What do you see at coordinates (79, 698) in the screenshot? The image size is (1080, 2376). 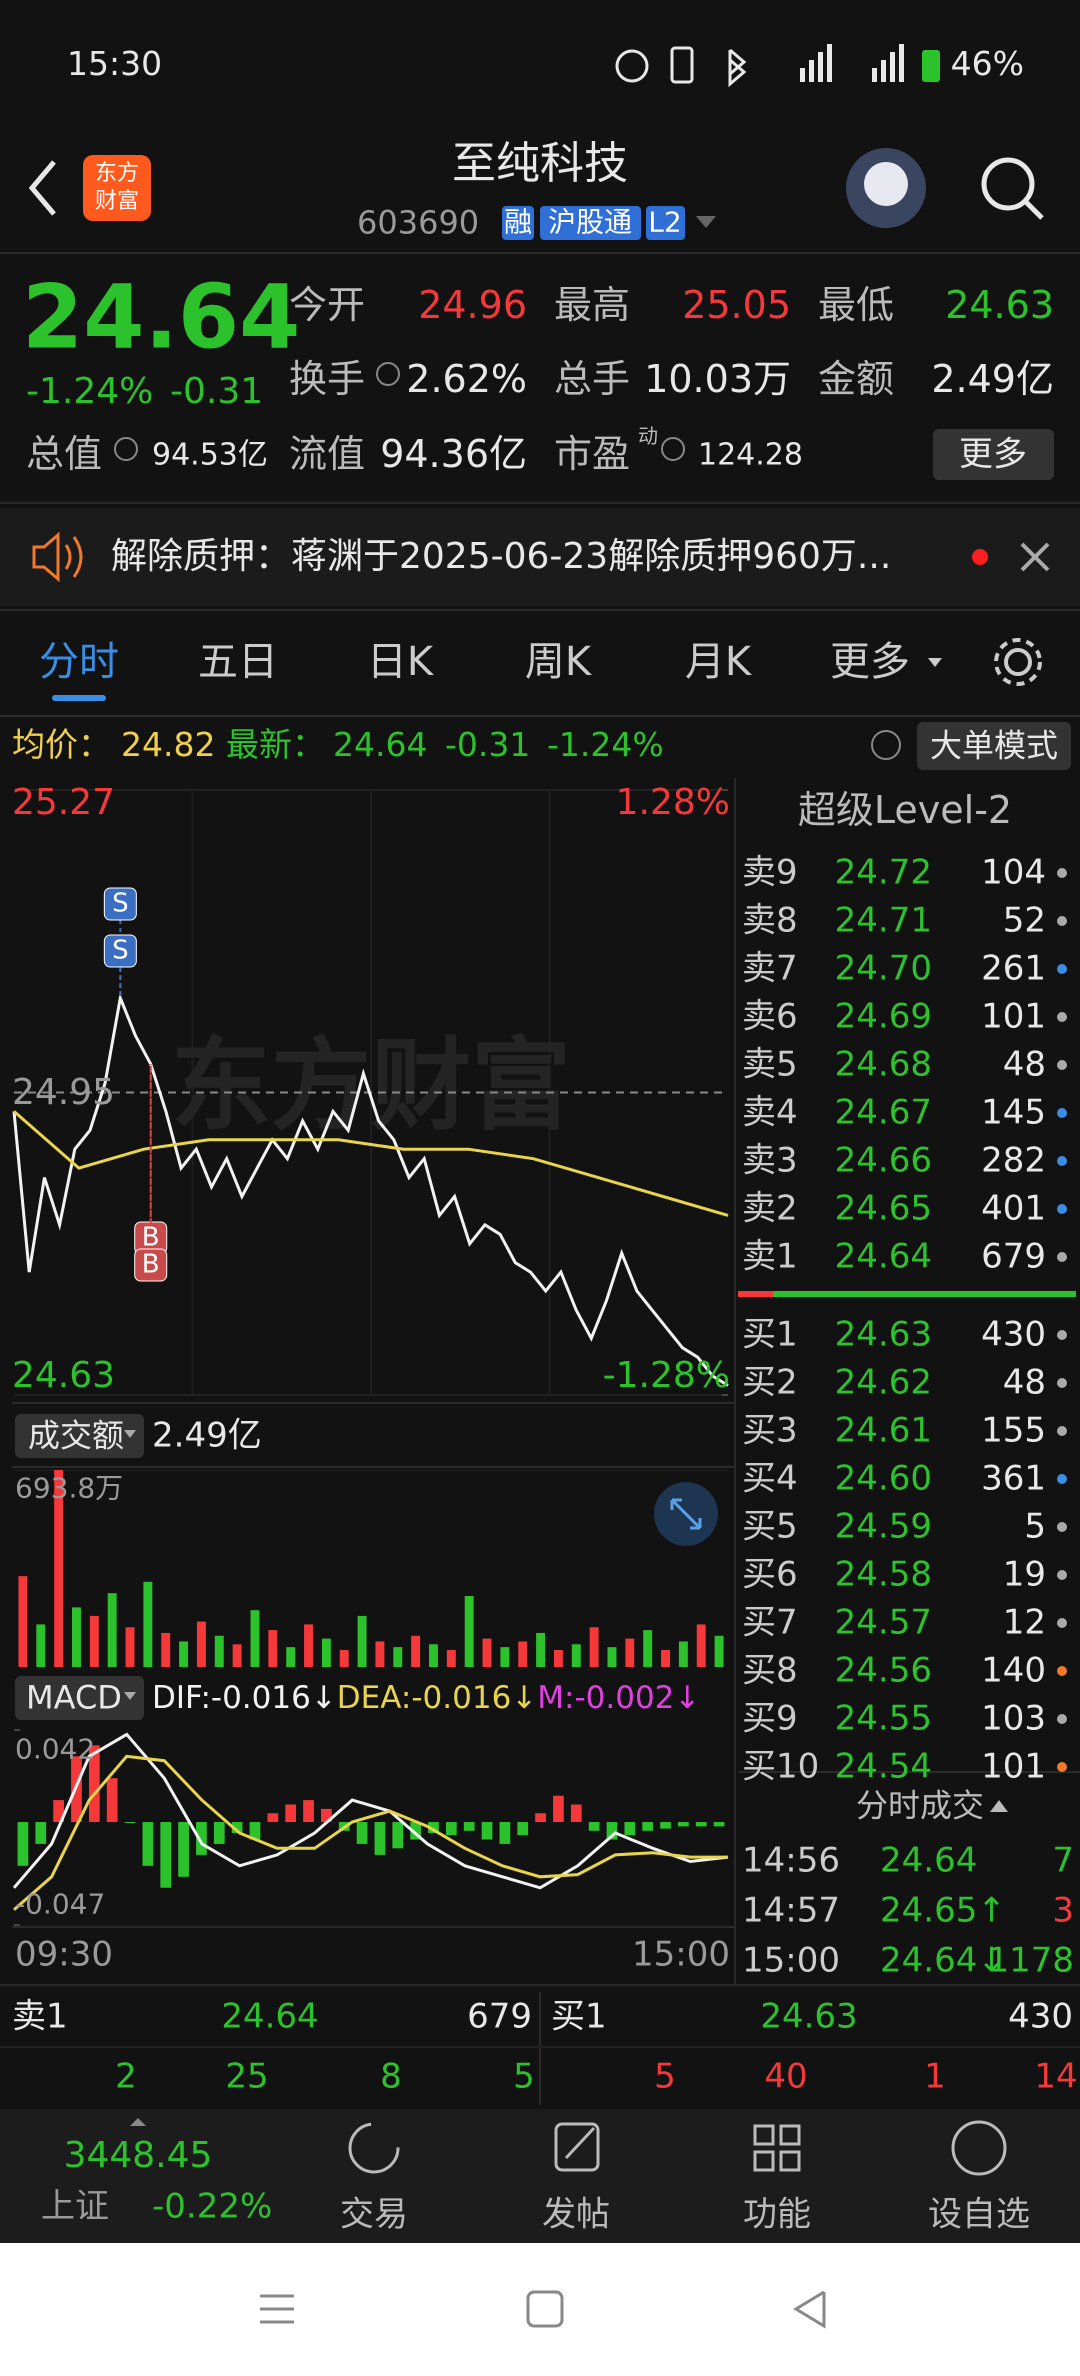 I see `tab-underline` at bounding box center [79, 698].